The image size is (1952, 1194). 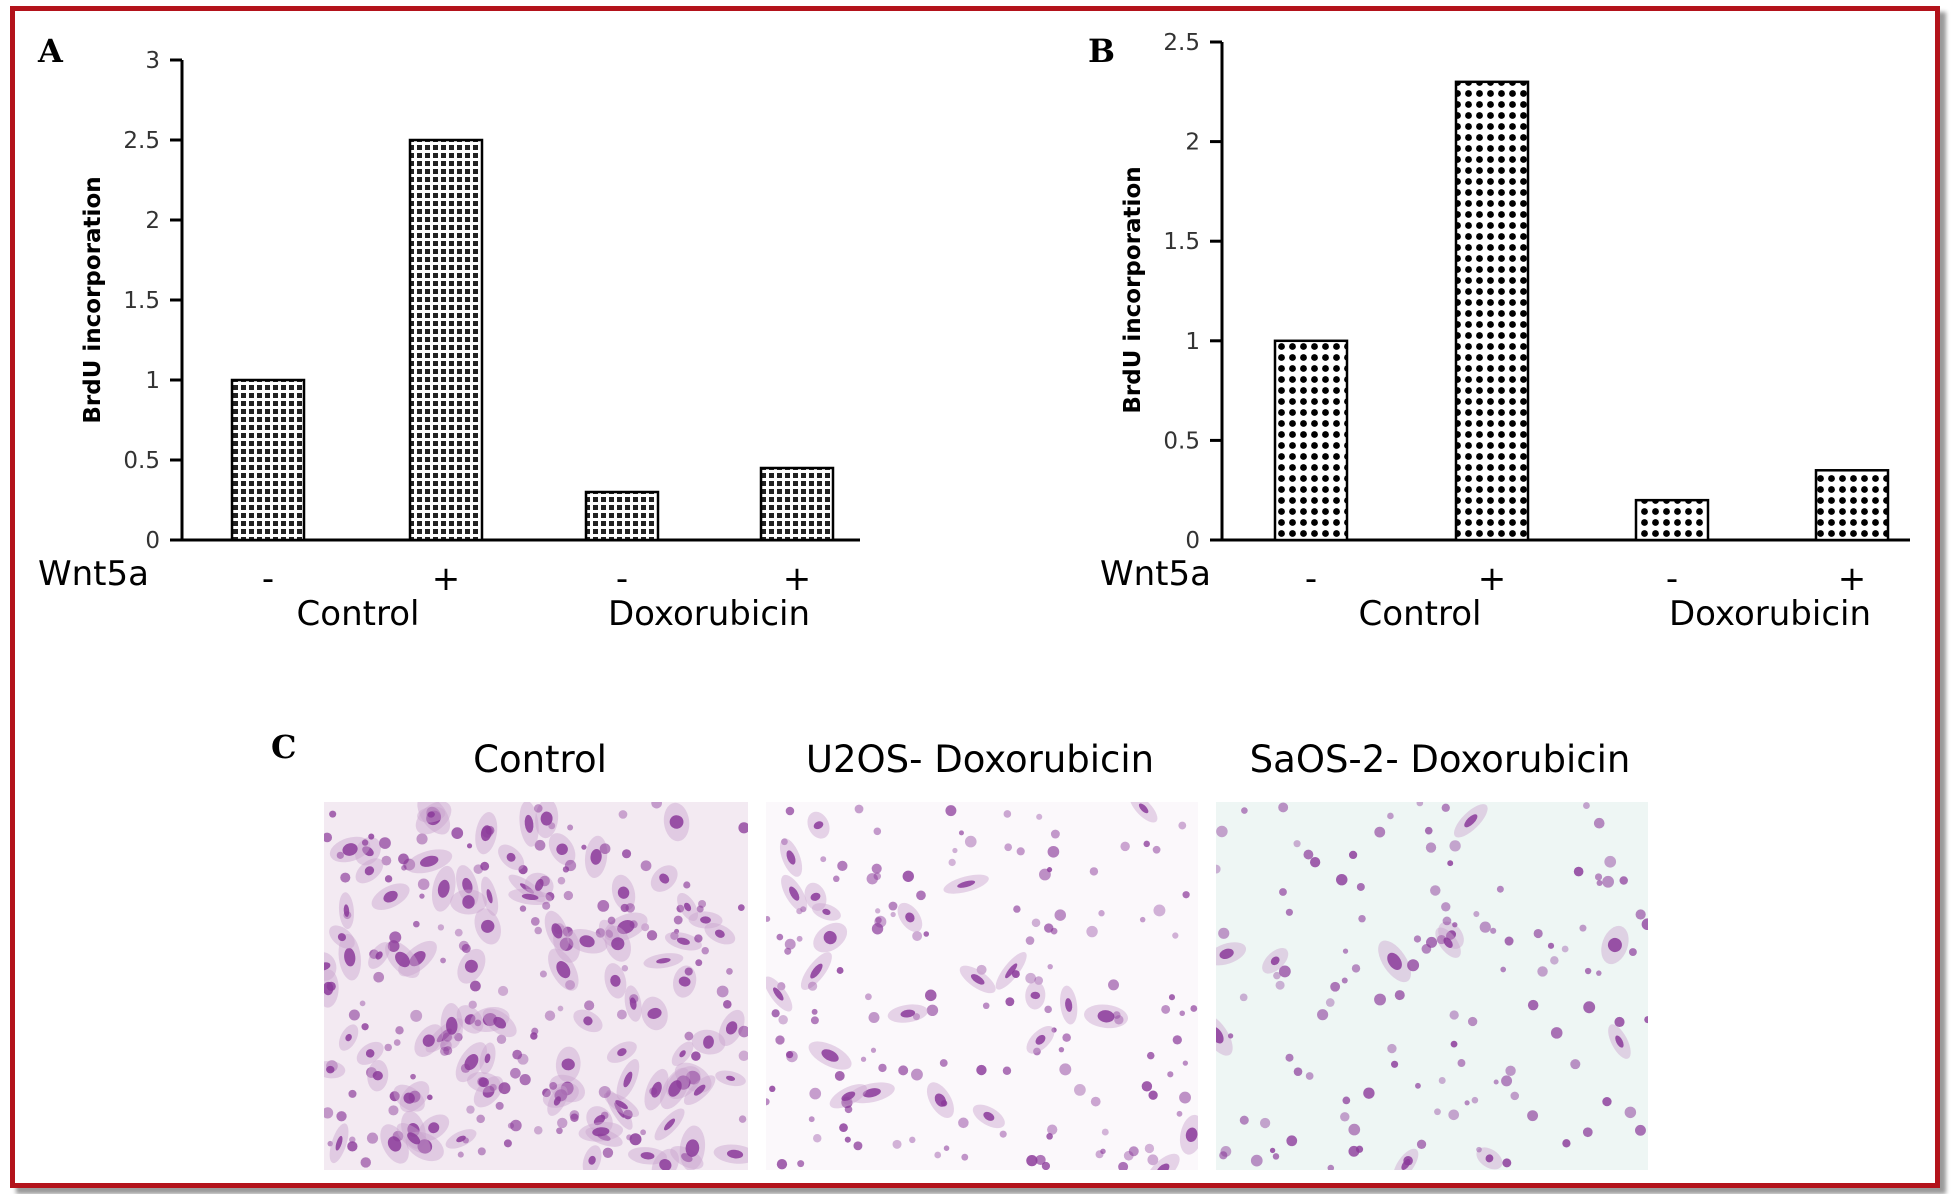 I want to click on bar, so click(x=1311, y=440).